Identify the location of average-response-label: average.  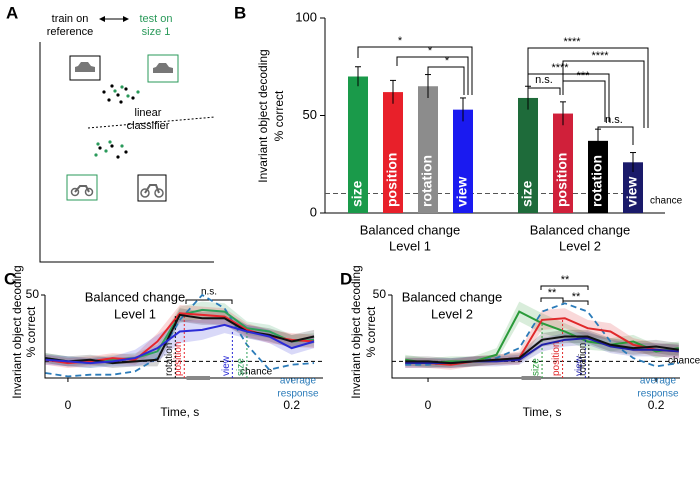
(298, 381).